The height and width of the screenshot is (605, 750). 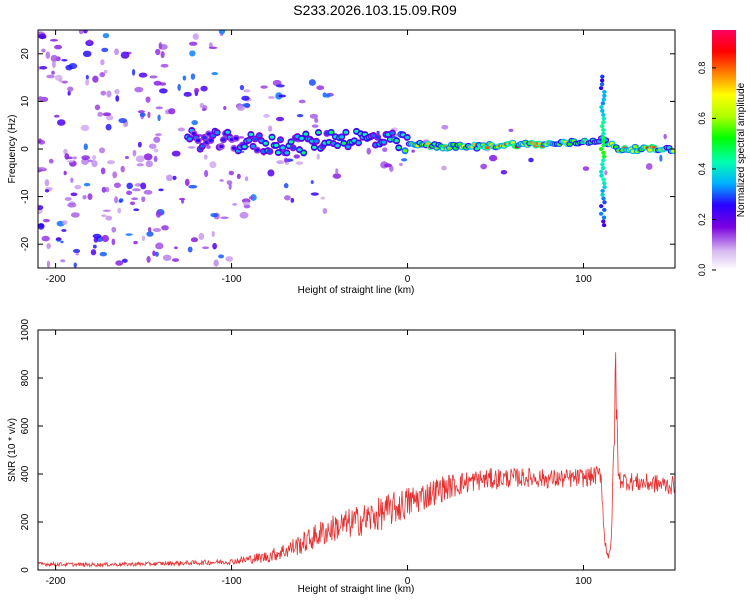 What do you see at coordinates (56, 581) in the screenshot?
I see `snr-xtick-label: -200` at bounding box center [56, 581].